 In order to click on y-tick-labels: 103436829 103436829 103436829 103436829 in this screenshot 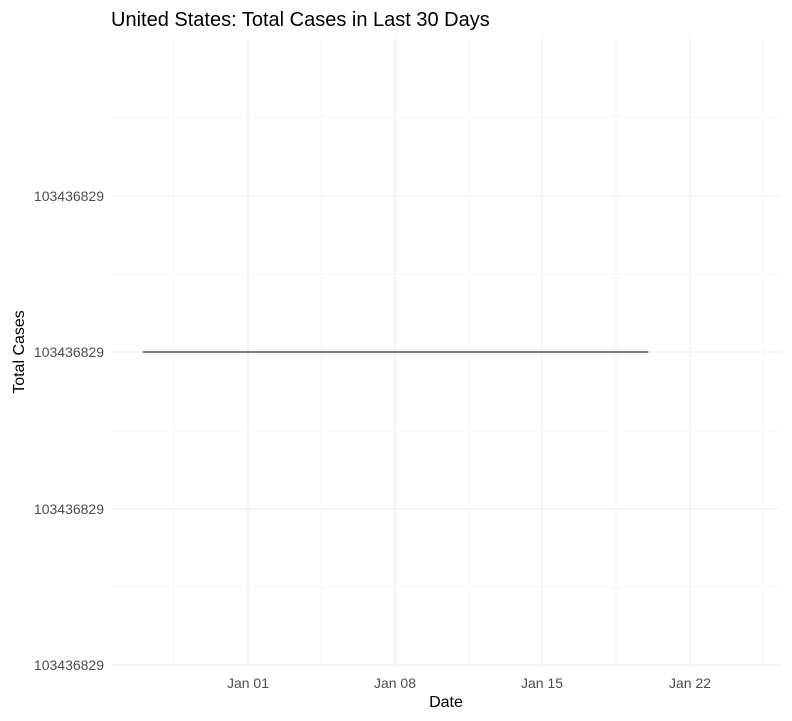, I will do `click(69, 430)`.